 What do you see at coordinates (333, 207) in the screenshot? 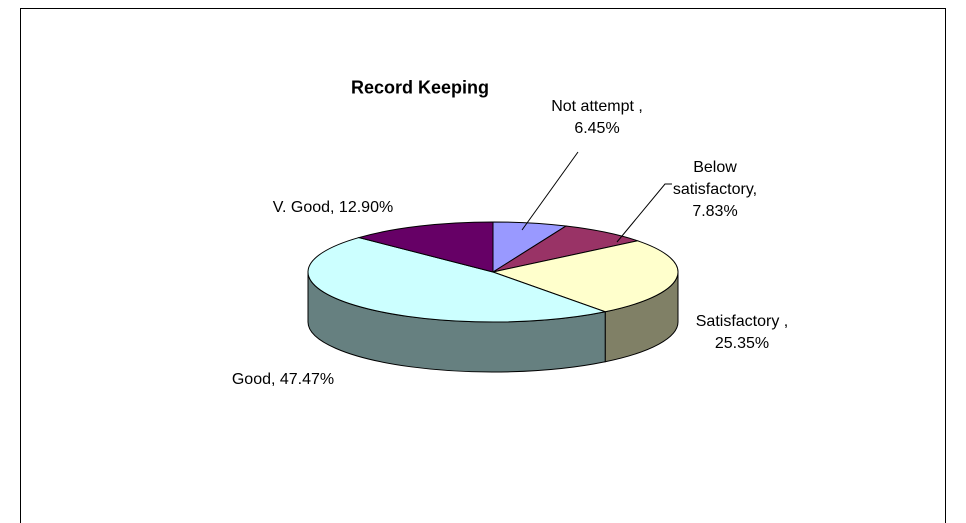
I see `data-label: V. Good, 12.90%` at bounding box center [333, 207].